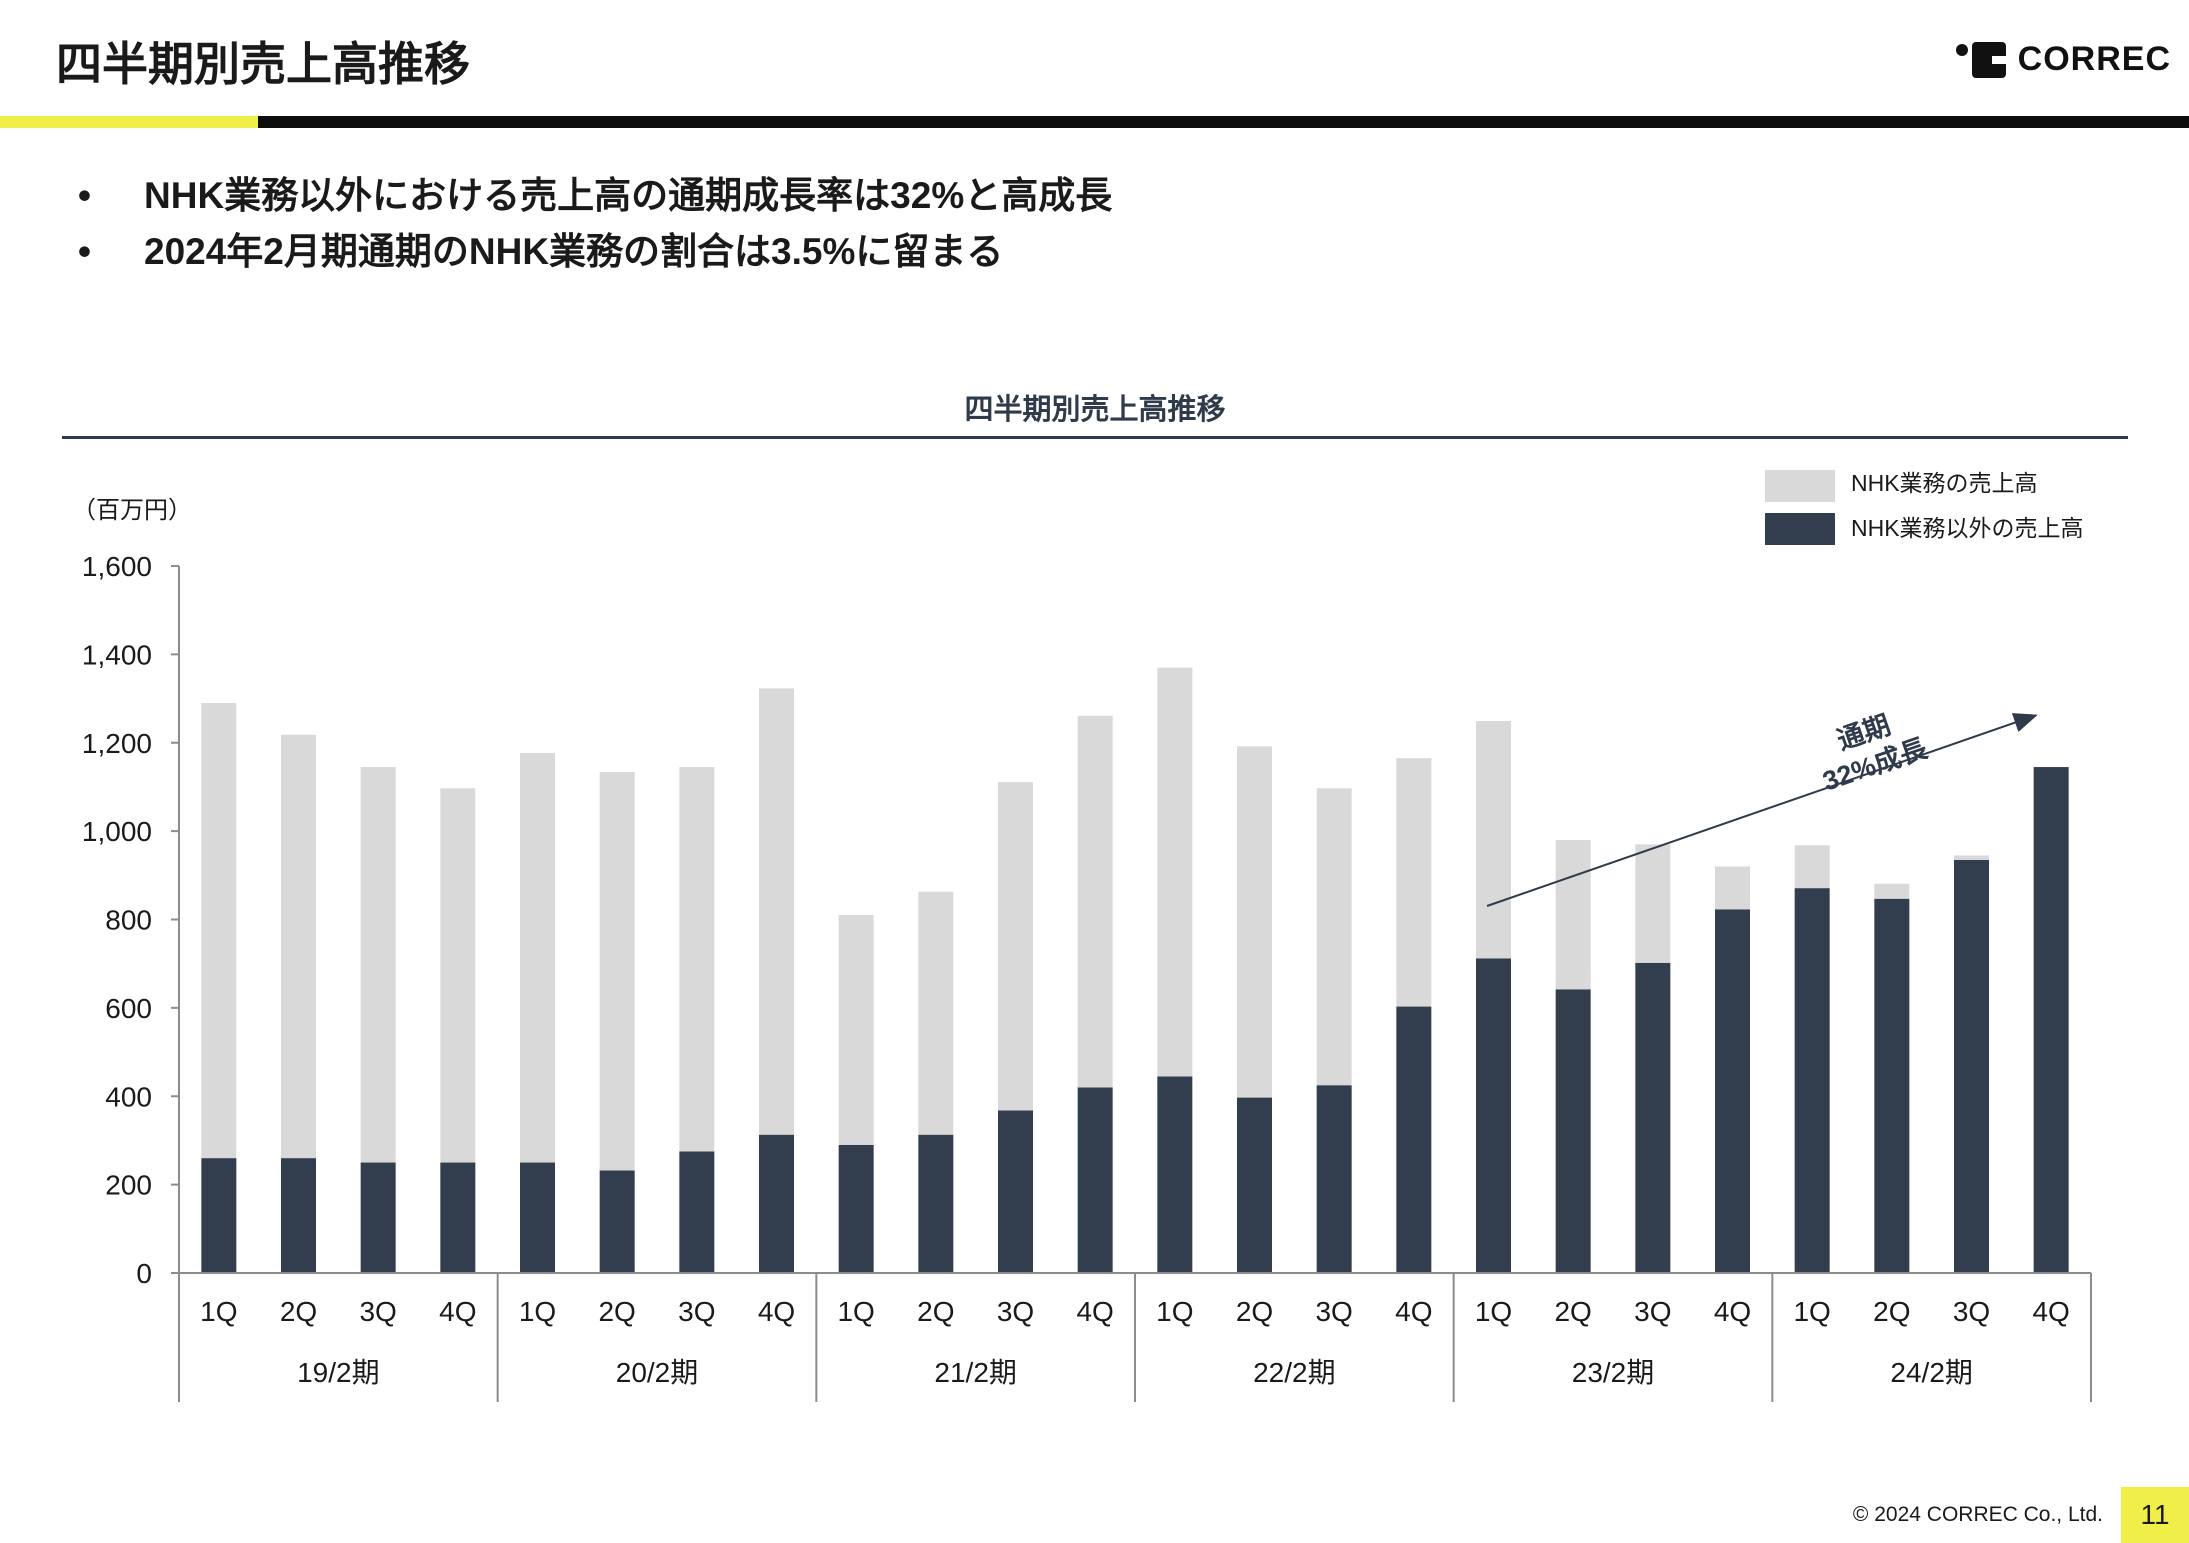 This screenshot has height=1543, width=2189. Describe the element at coordinates (1944, 483) in the screenshot. I see `legend-label-nhk: NHK業務の売上高` at that location.